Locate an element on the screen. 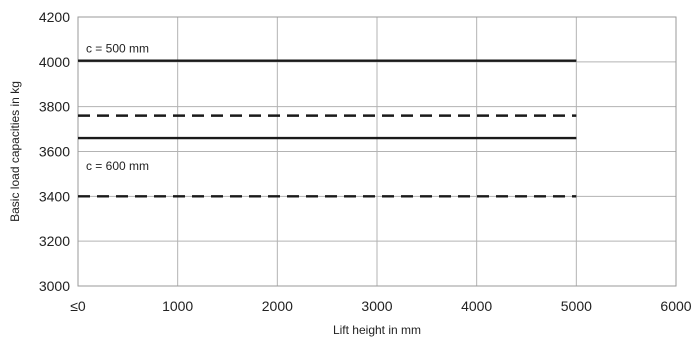 Image resolution: width=693 pixels, height=342 pixels. x-axis-ticks: ≤0 1000 2000 3000 4000 5000 6000 is located at coordinates (381, 306).